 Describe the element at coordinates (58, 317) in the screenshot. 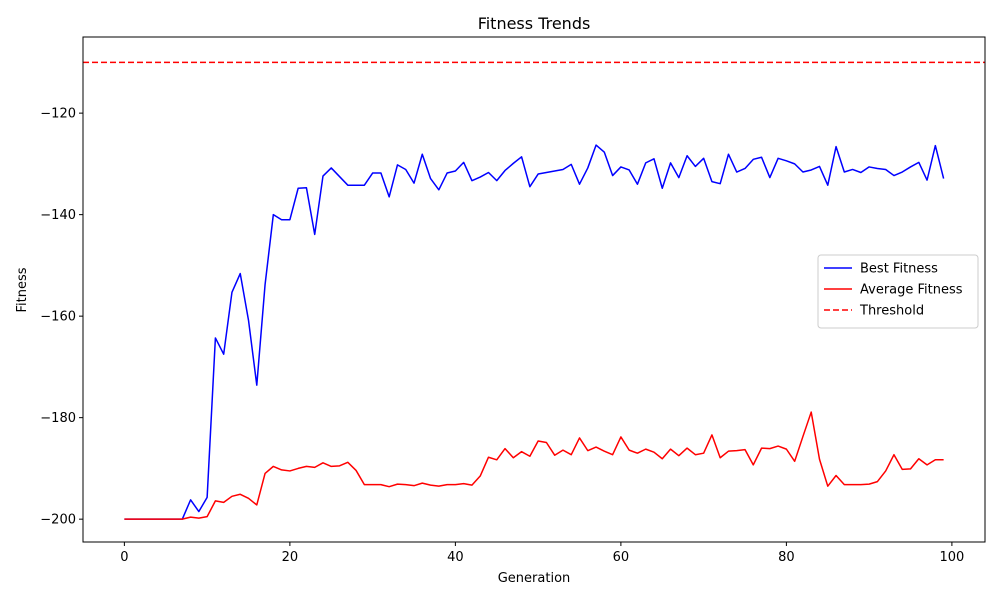

I see `y-tick-label: −160` at that location.